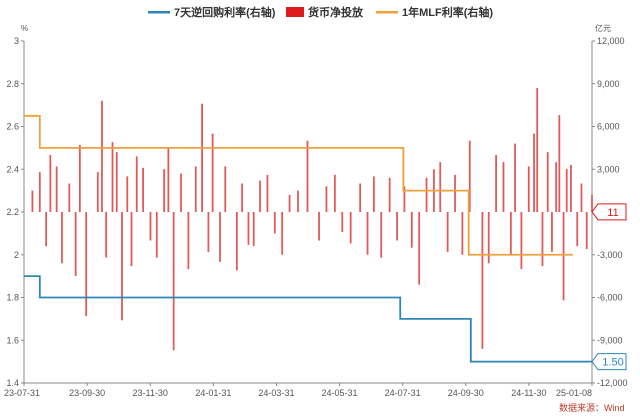  I want to click on right-tick-label: 6,000, so click(608, 127).